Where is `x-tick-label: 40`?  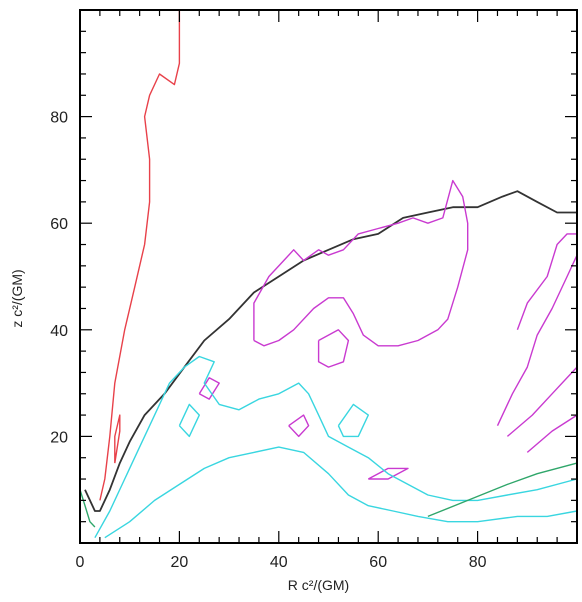
x-tick-label: 40 is located at coordinates (279, 562).